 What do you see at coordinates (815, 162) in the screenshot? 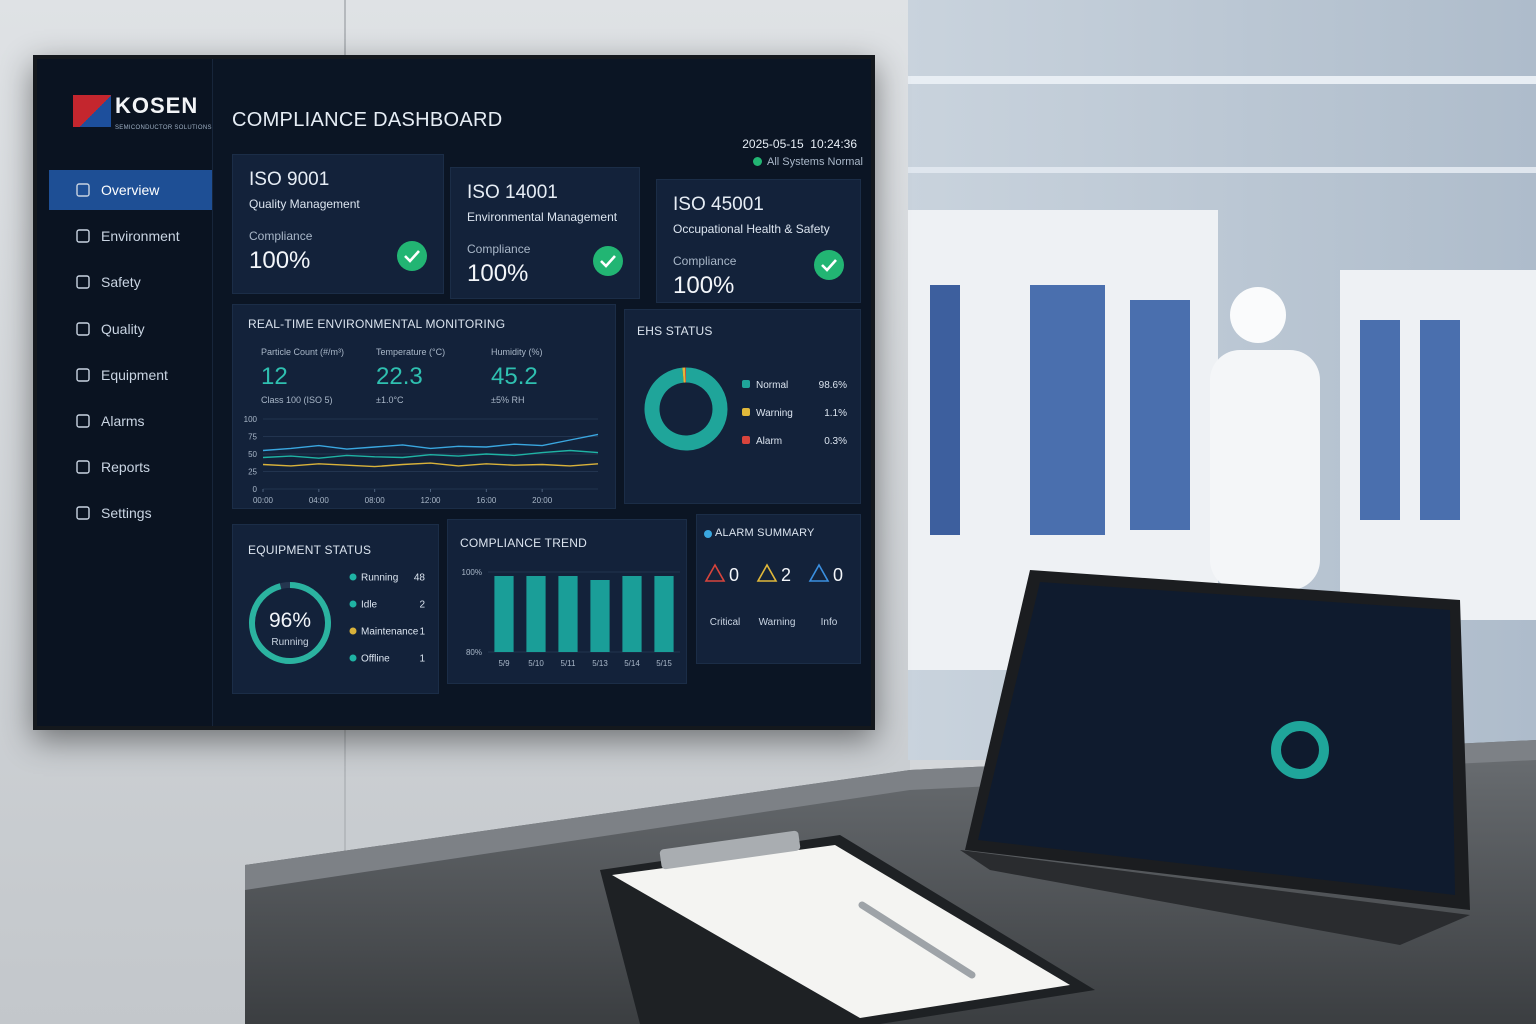
I see `system-status: All Systems Normal` at bounding box center [815, 162].